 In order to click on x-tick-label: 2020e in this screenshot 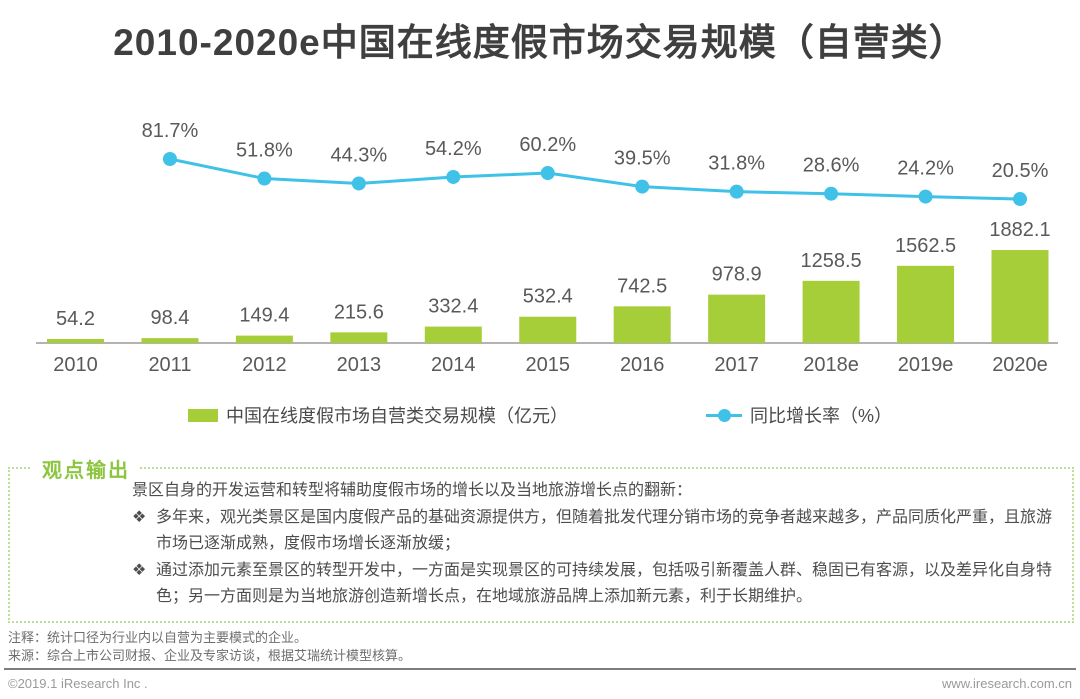, I will do `click(1020, 365)`.